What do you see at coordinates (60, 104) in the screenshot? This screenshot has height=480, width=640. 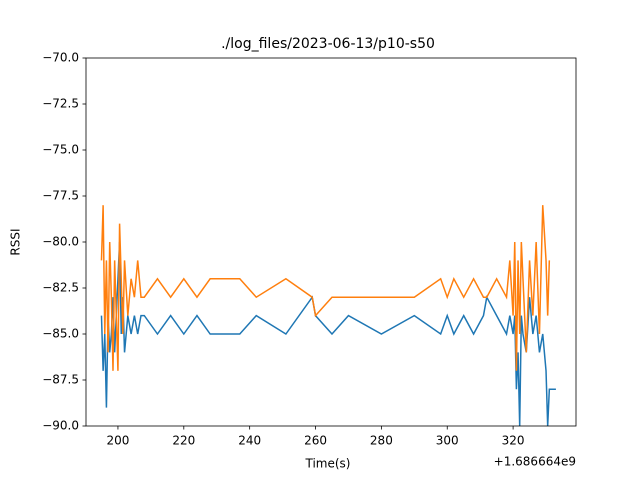 I see `y-tick-label: −72.5` at bounding box center [60, 104].